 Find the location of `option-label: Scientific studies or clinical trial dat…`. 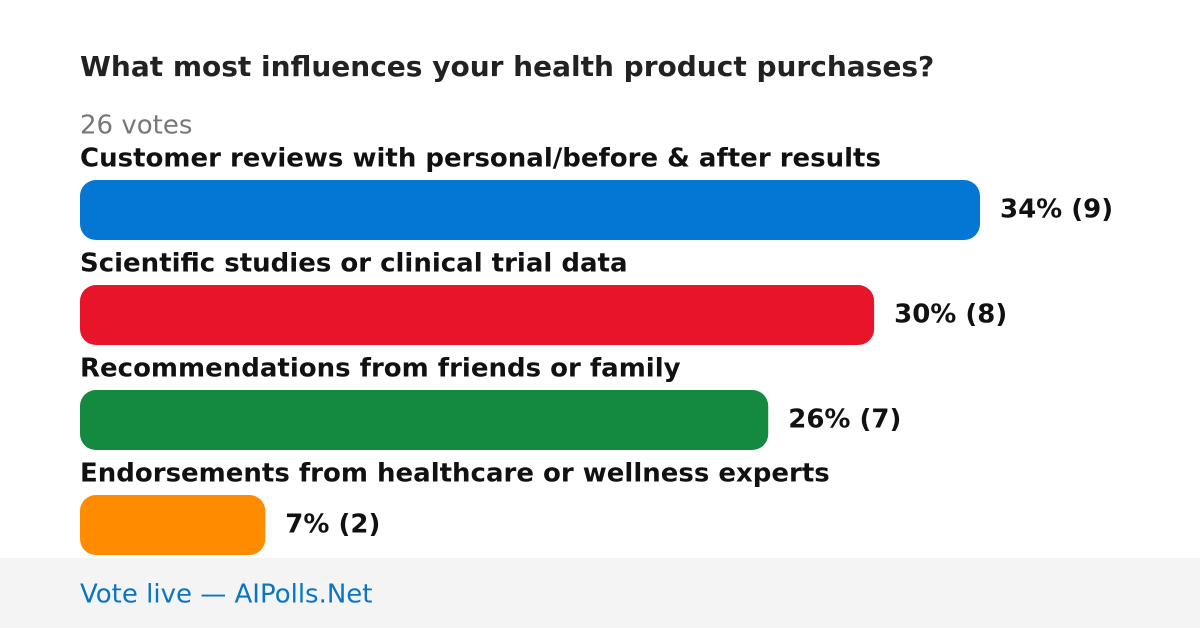

option-label: Scientific studies or clinical trial dat… is located at coordinates (354, 264).